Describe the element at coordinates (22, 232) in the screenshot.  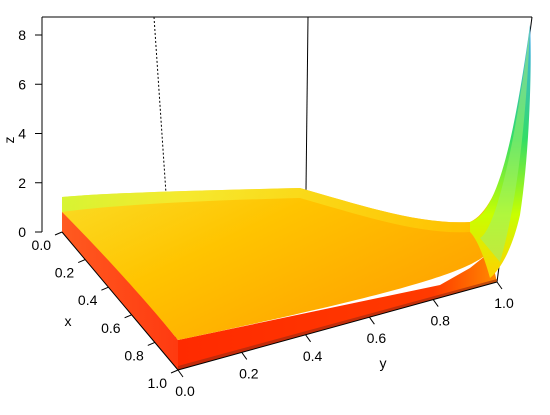
I see `z-tick-label-0: 0` at that location.